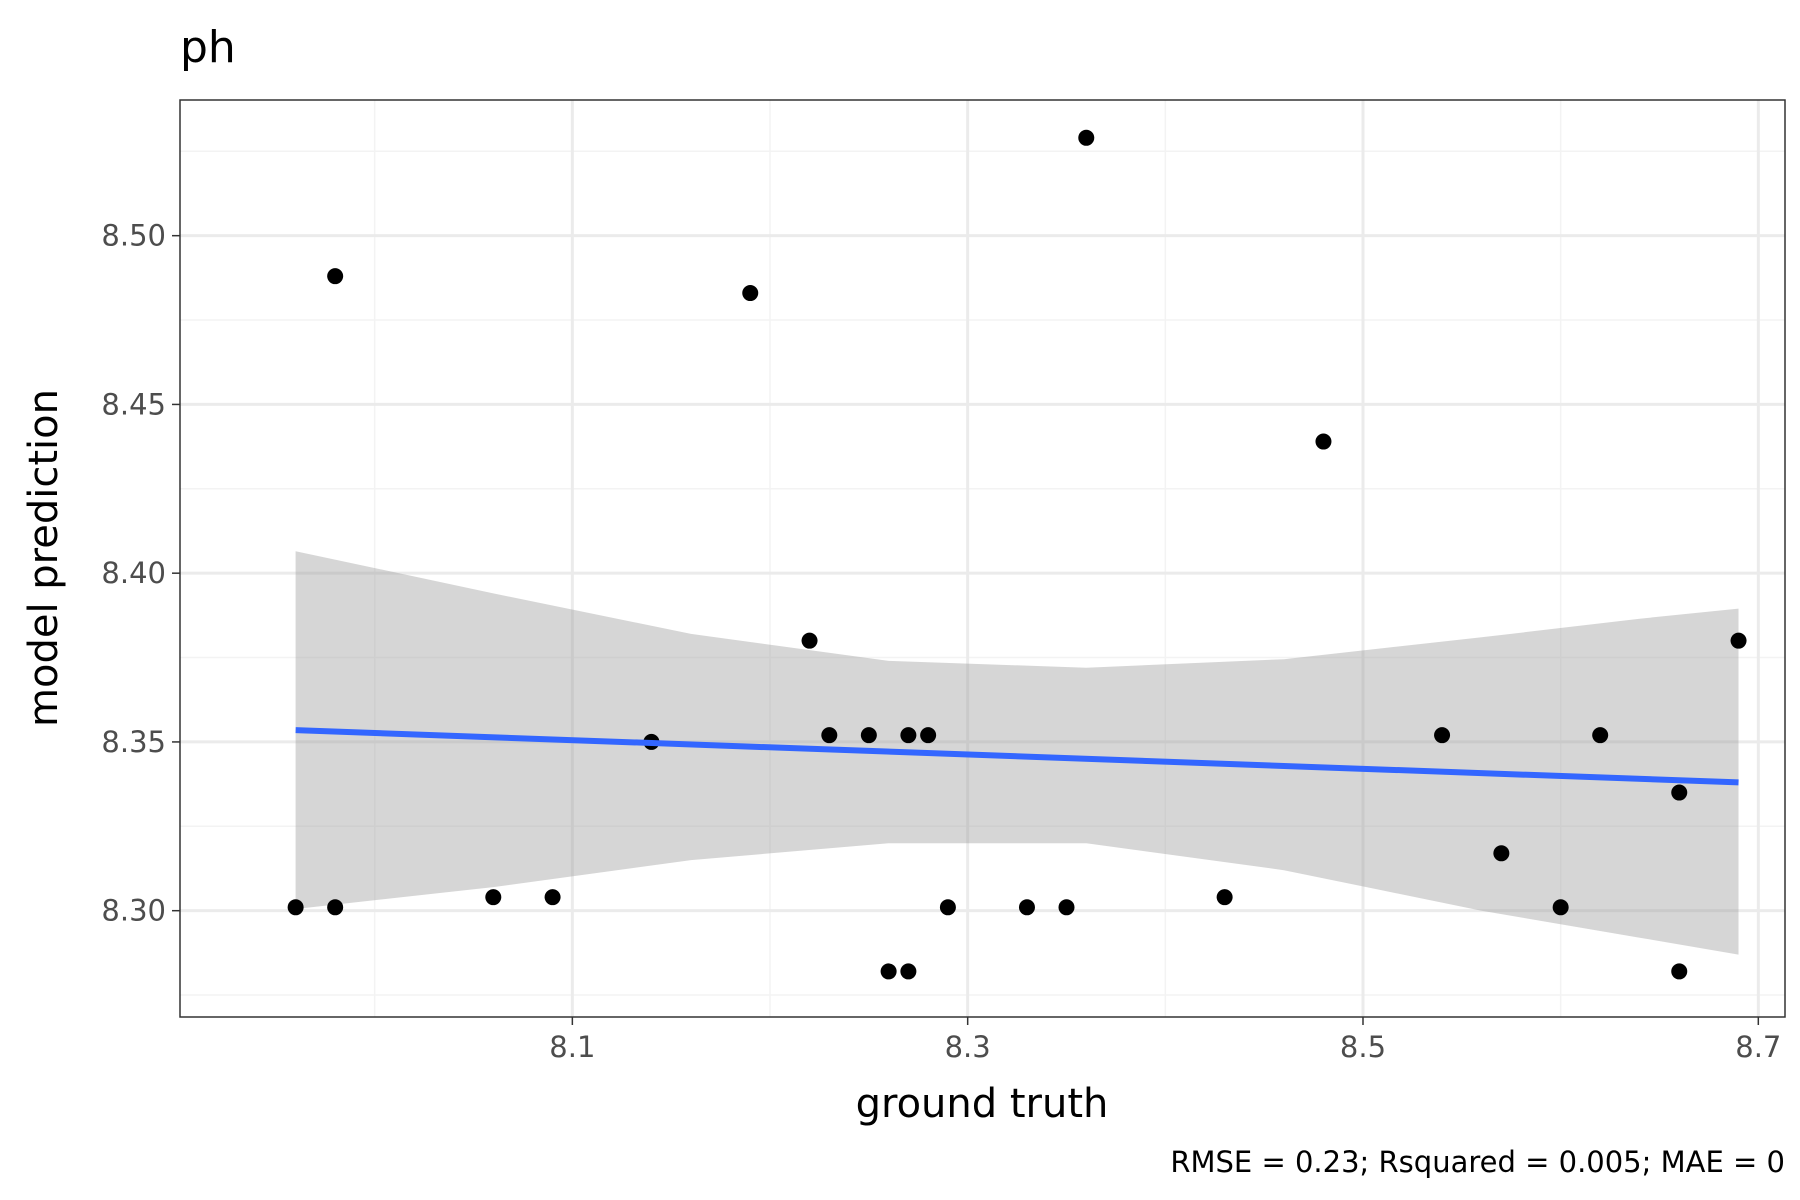 The width and height of the screenshot is (1800, 1200). What do you see at coordinates (1758, 1047) in the screenshot?
I see `x-tick-label: 8.7` at bounding box center [1758, 1047].